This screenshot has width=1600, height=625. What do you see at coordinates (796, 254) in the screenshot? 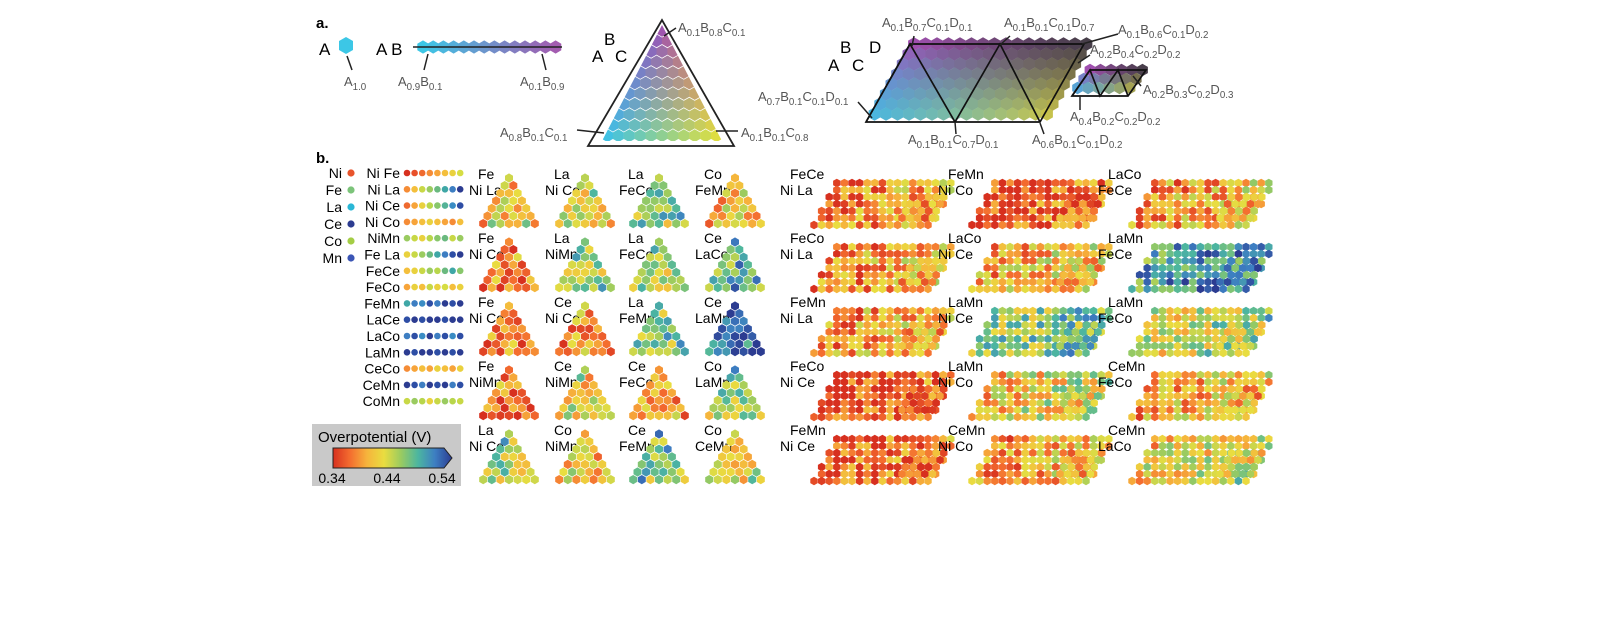
I see `quaternary-map-bottom-label: Ni La` at bounding box center [796, 254].